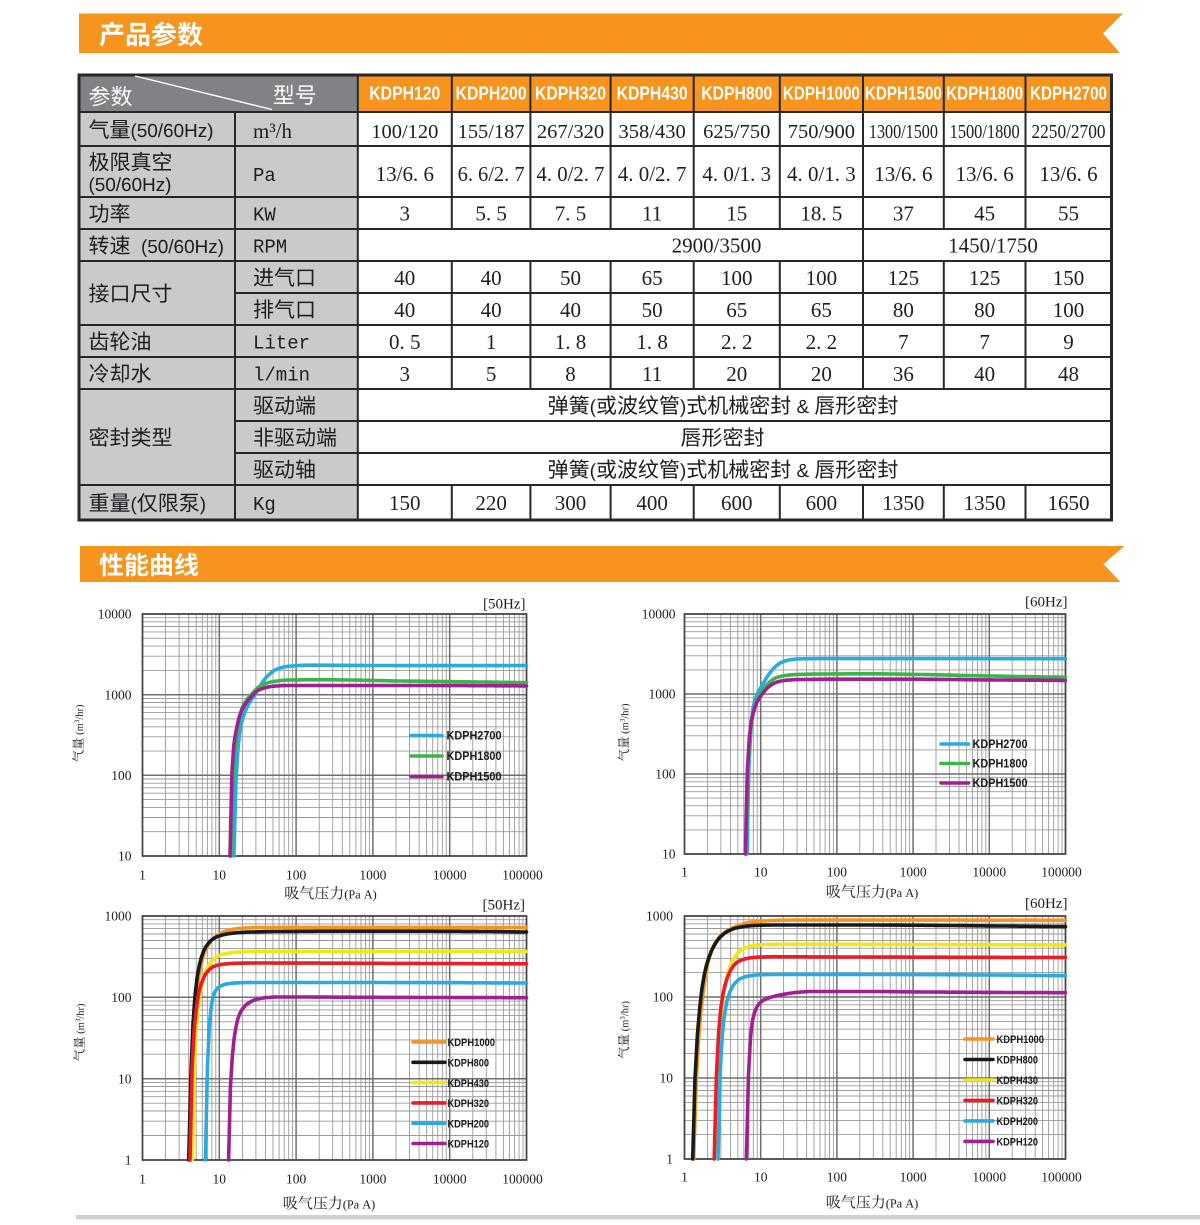  Describe the element at coordinates (736, 174) in the screenshot. I see `svg-text: 4. 0/1. 3` at that location.